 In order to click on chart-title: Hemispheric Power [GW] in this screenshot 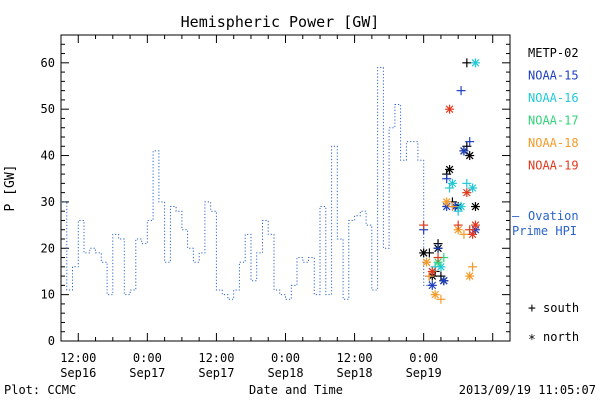, I will do `click(280, 22)`.